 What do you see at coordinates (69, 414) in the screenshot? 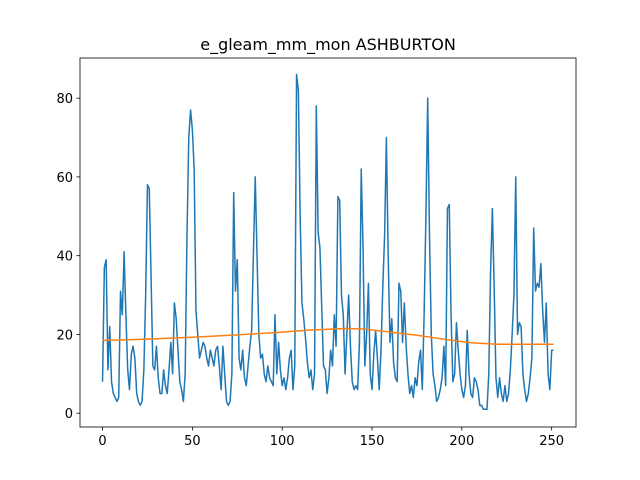
I see `y-tick-label: 0` at bounding box center [69, 414].